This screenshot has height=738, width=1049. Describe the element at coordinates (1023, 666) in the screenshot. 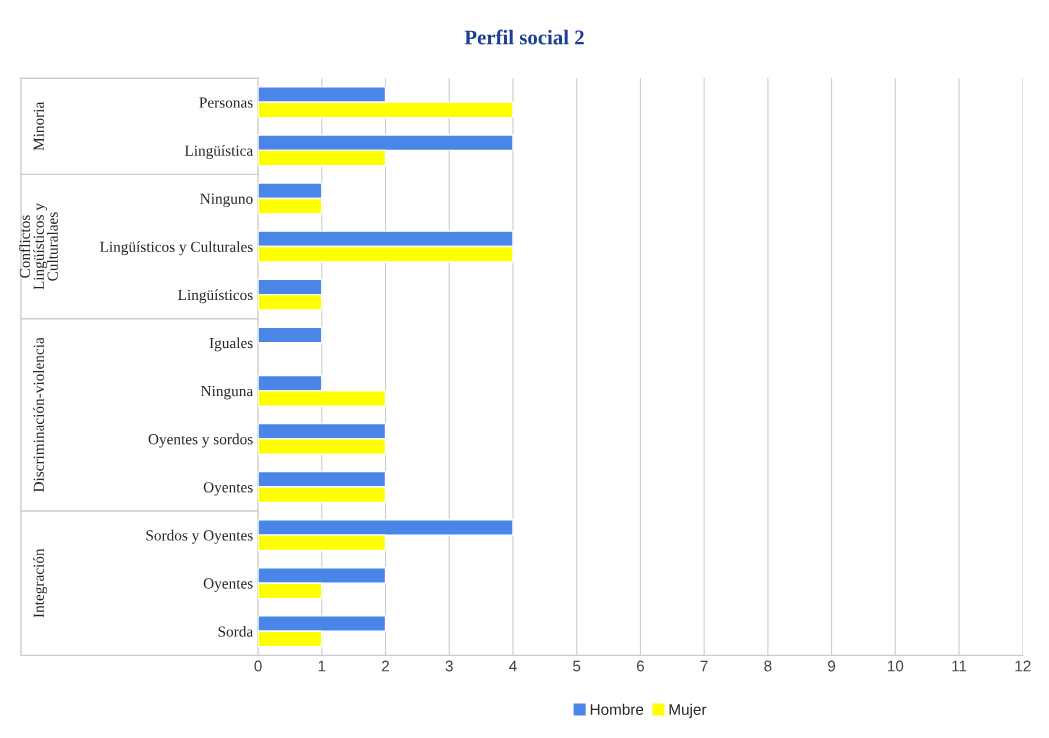

I see `x-tick-label: 12` at that location.